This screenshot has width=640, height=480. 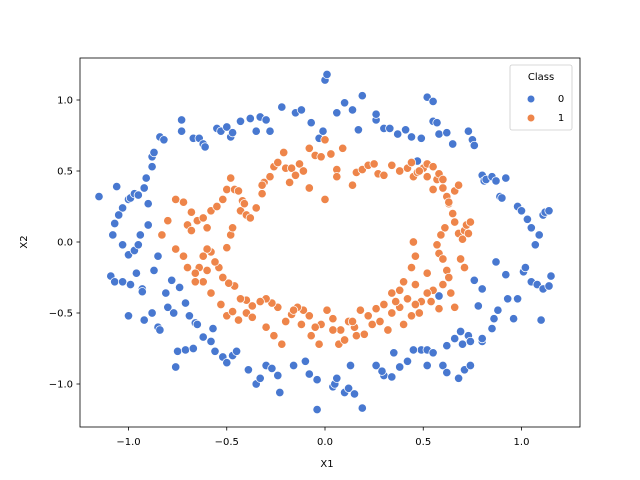 I want to click on x-tick-label: −1.0, so click(x=128, y=442).